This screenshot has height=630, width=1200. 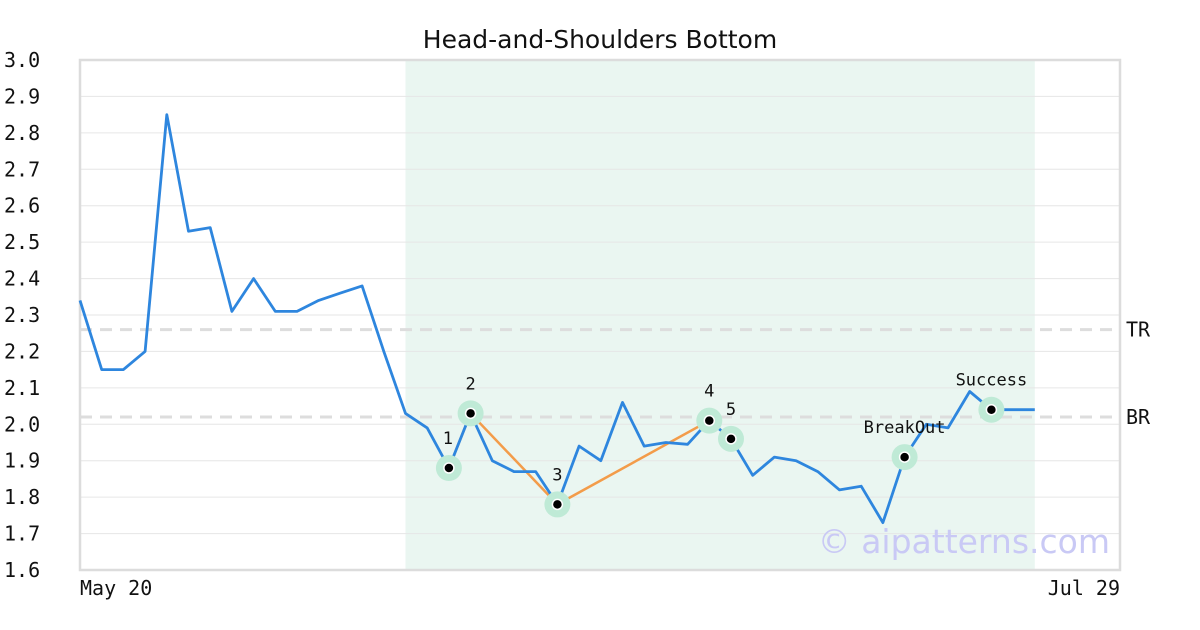 I want to click on level-label: TR, so click(x=1138, y=330).